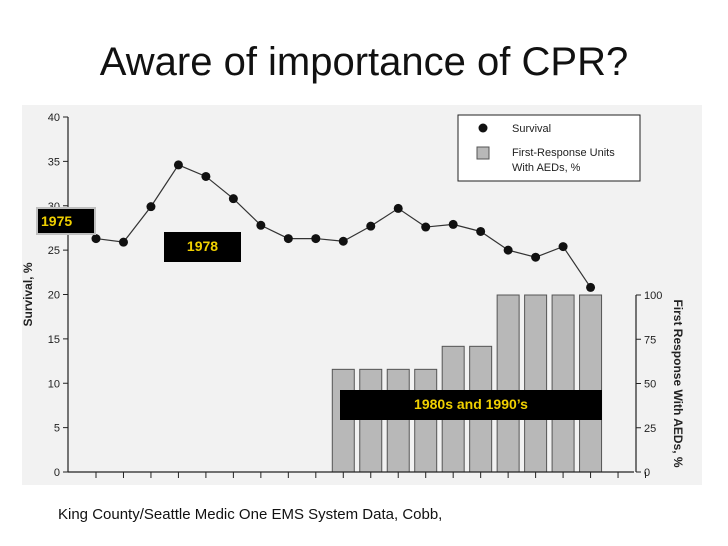 This screenshot has height=546, width=728. What do you see at coordinates (678, 383) in the screenshot?
I see `y2-axis-label: First Response With AEDs, %` at bounding box center [678, 383].